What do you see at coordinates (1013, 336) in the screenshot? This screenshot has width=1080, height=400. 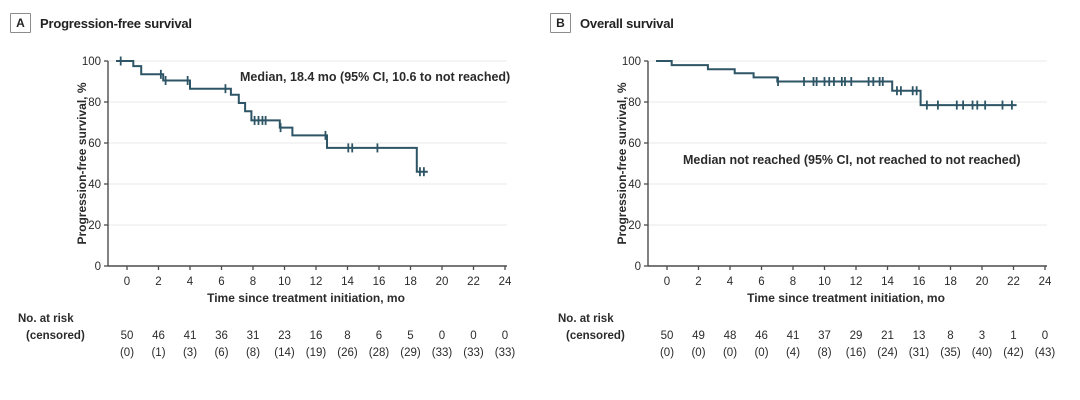 I see `at-risk-value: 1` at bounding box center [1013, 336].